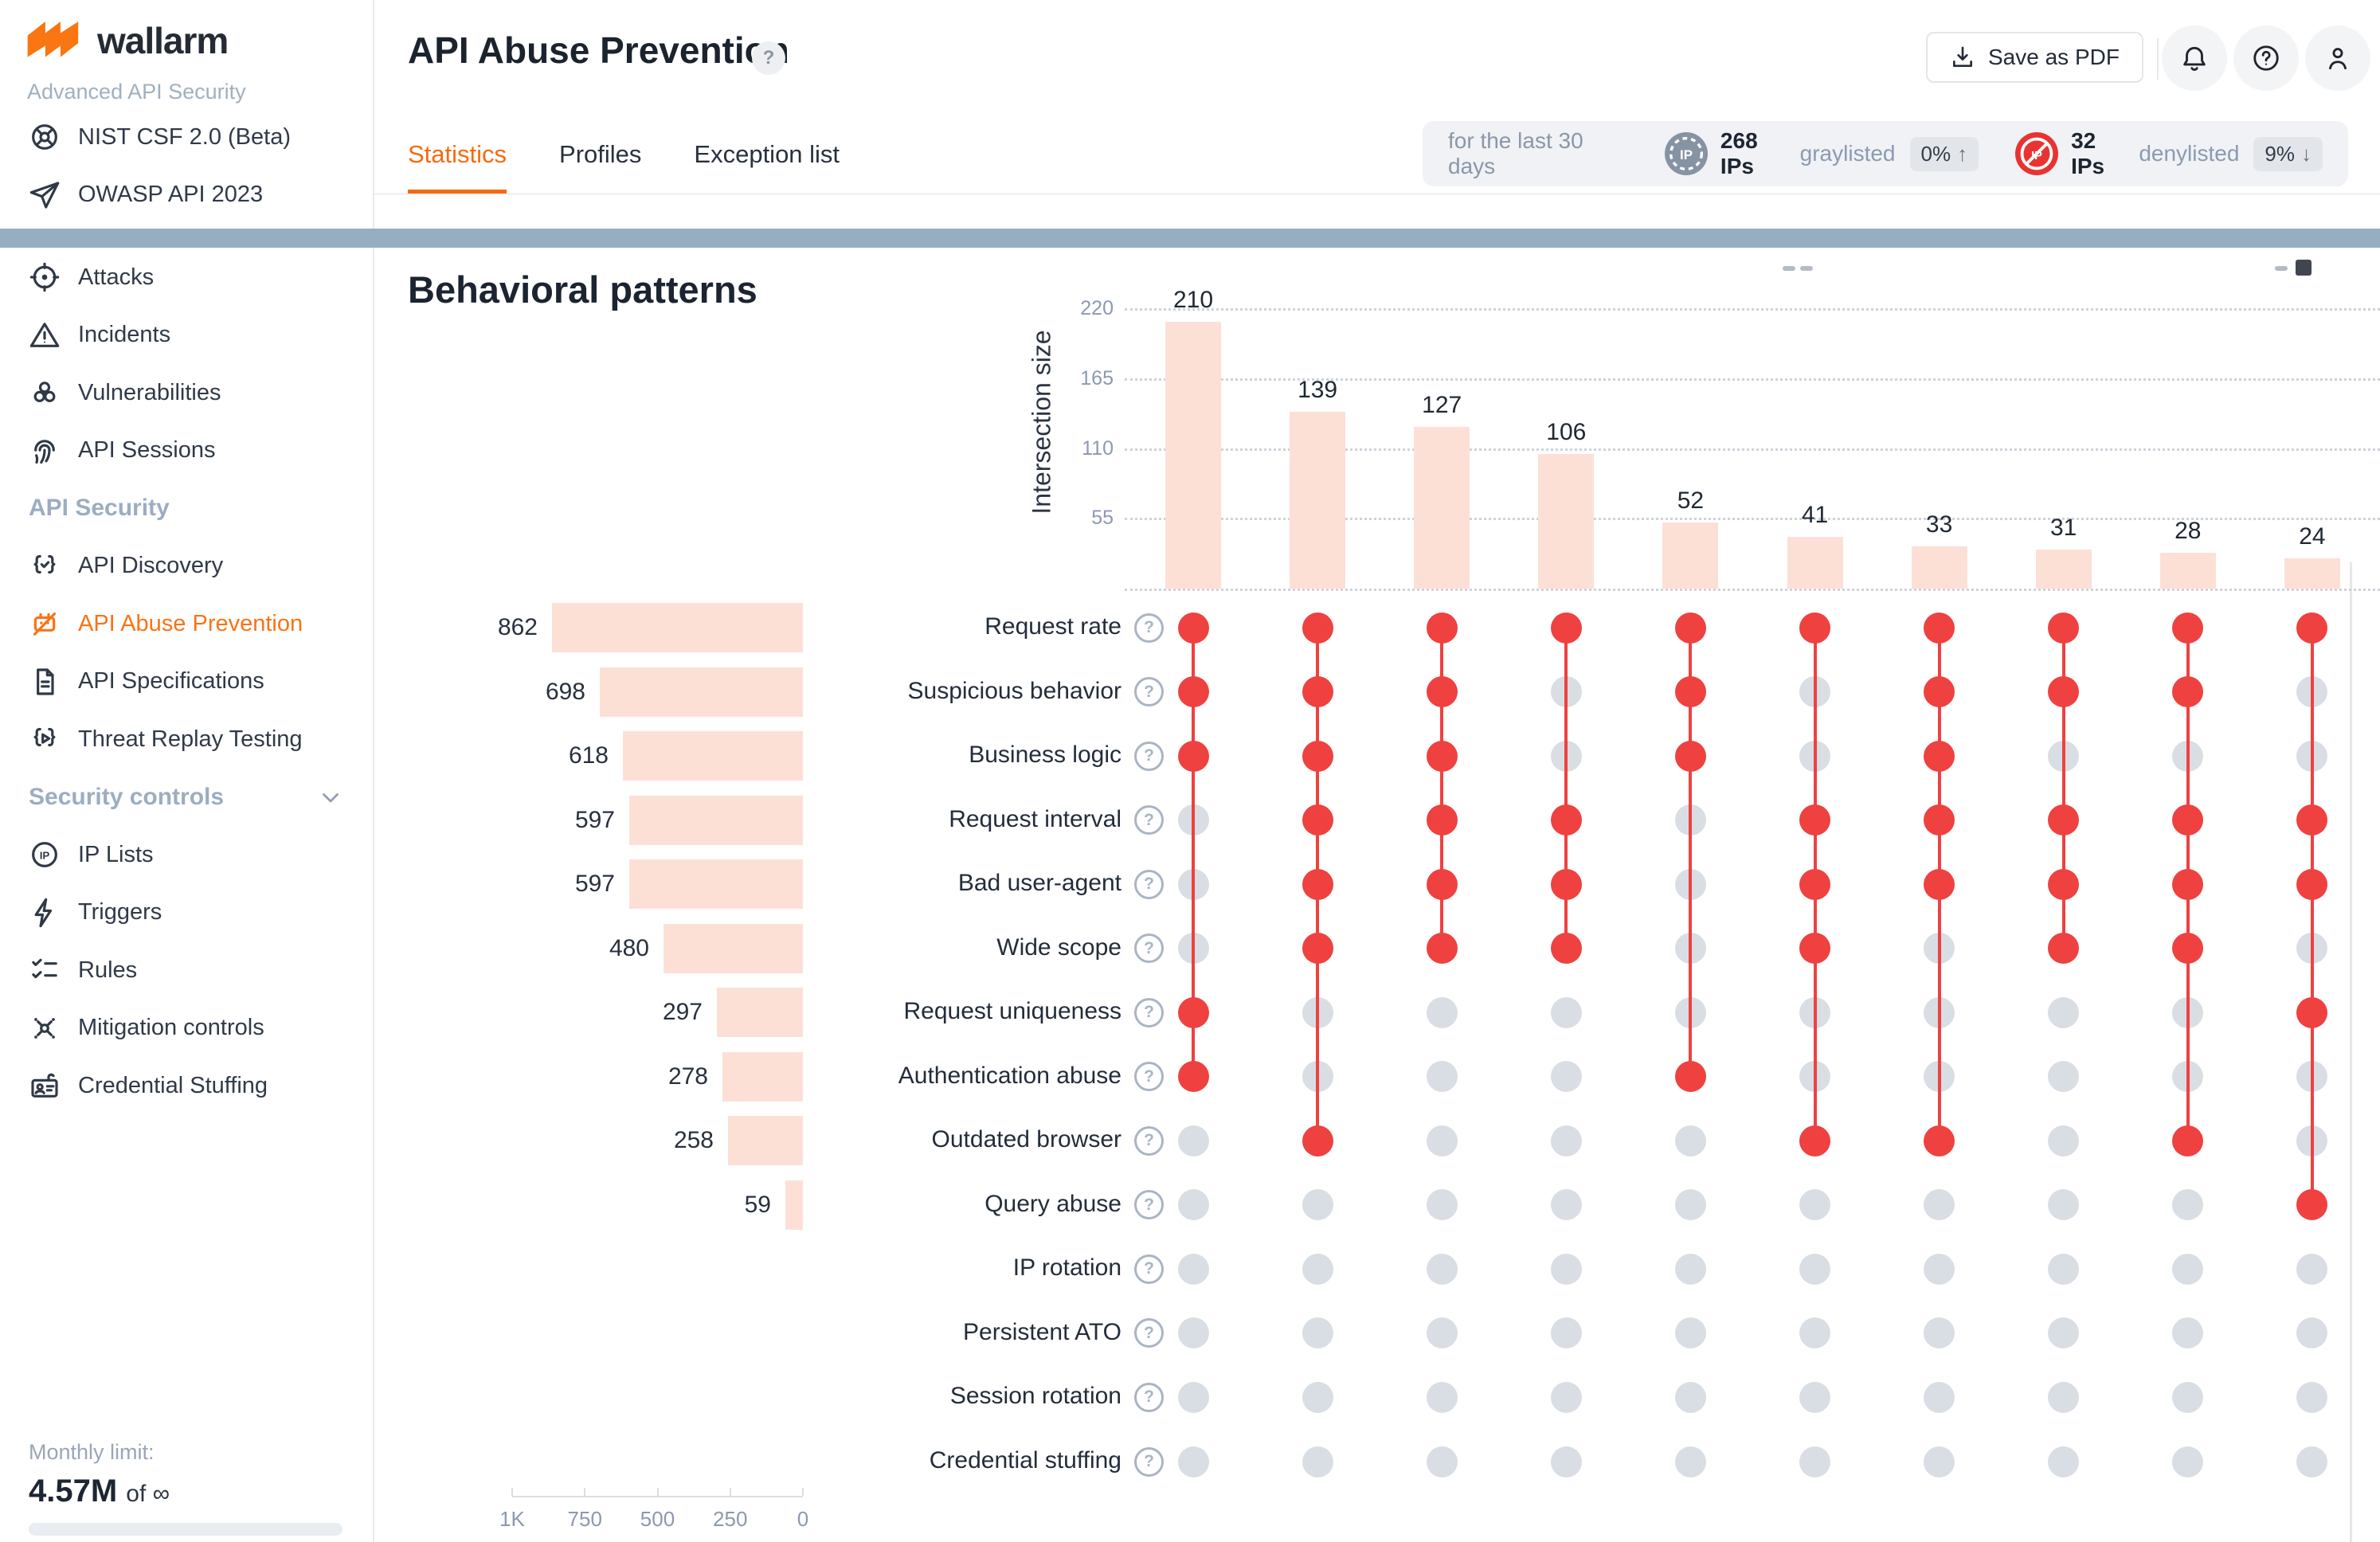  I want to click on sidebar-item-label: Credential Stuffing, so click(173, 1085).